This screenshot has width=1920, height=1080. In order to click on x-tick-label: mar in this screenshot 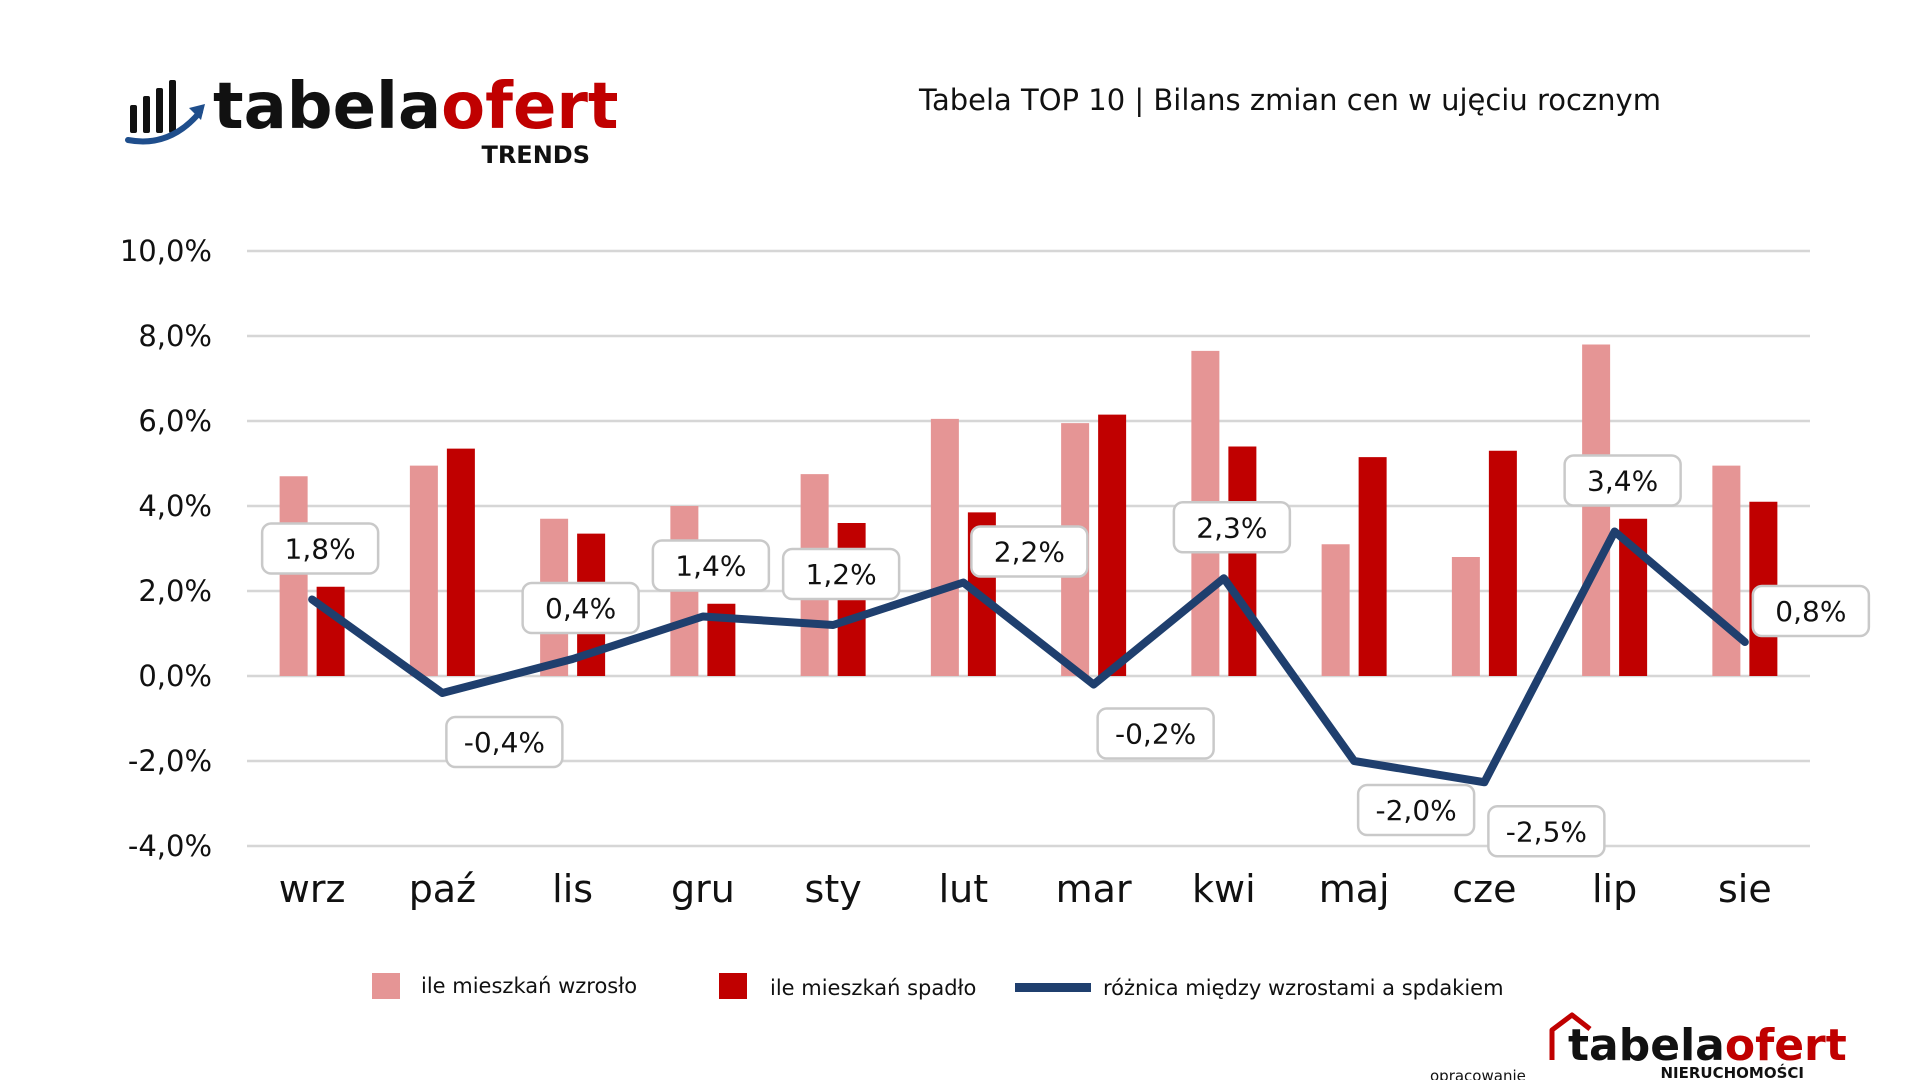, I will do `click(1094, 889)`.